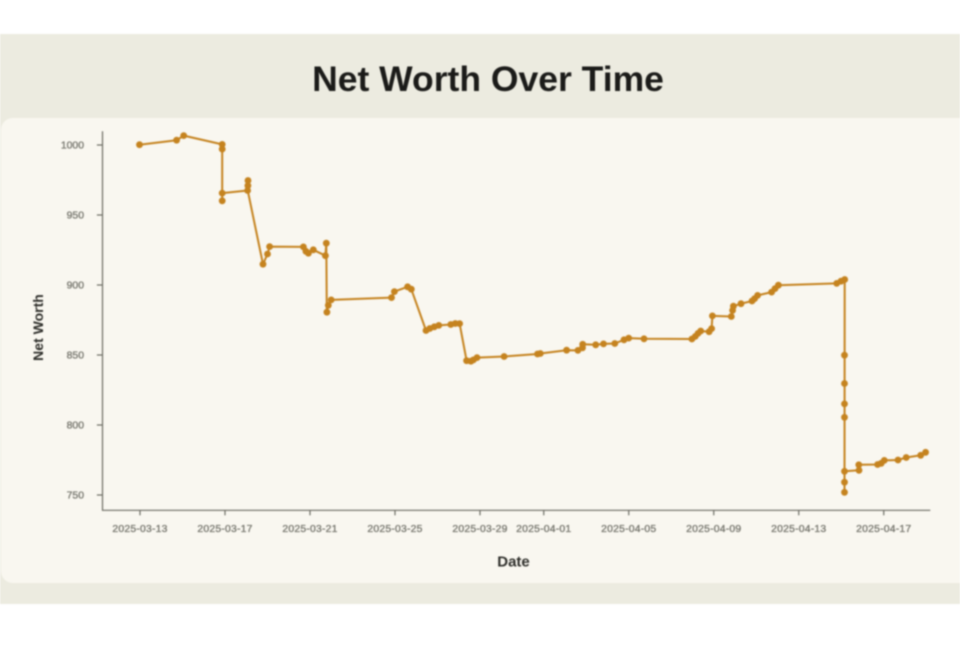 The width and height of the screenshot is (960, 645). I want to click on svg-text: 2025-03-29, so click(479, 529).